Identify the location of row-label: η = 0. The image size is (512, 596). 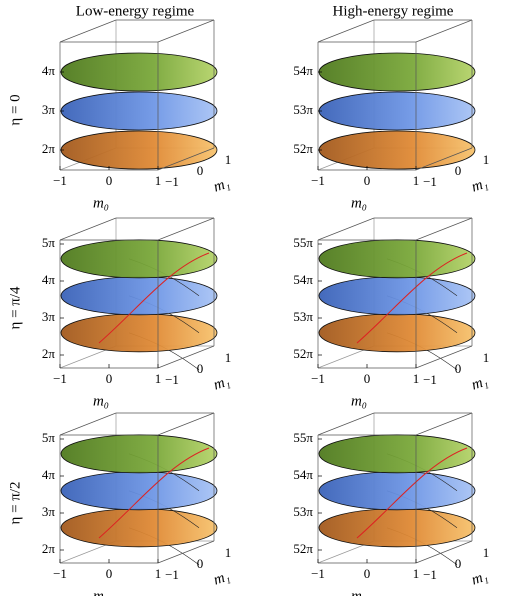
(15, 109).